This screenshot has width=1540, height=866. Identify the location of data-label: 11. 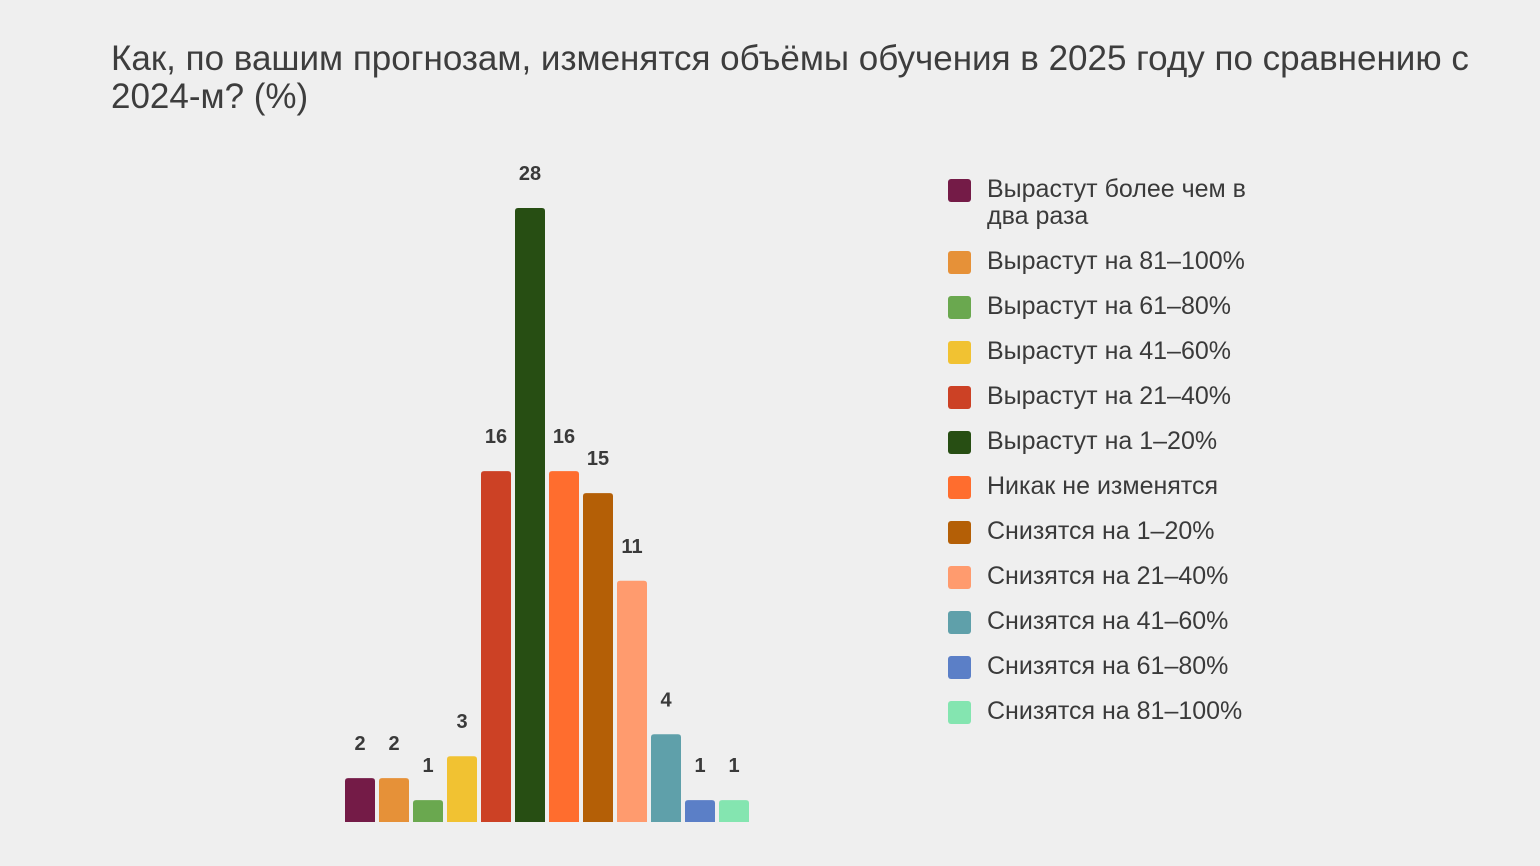
(631, 547).